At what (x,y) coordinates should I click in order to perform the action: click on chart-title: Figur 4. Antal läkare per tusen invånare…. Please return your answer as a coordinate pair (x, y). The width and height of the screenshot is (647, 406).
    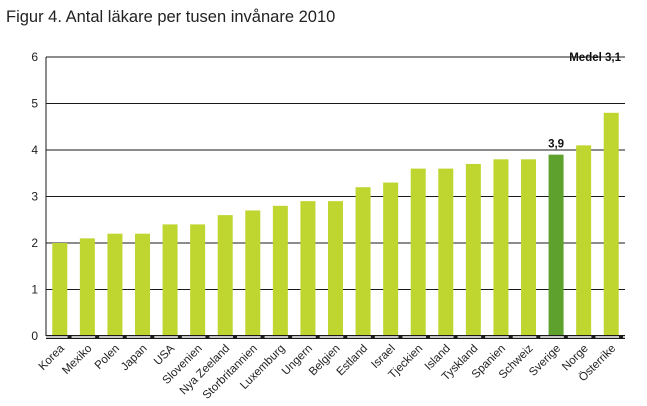
    Looking at the image, I should click on (171, 17).